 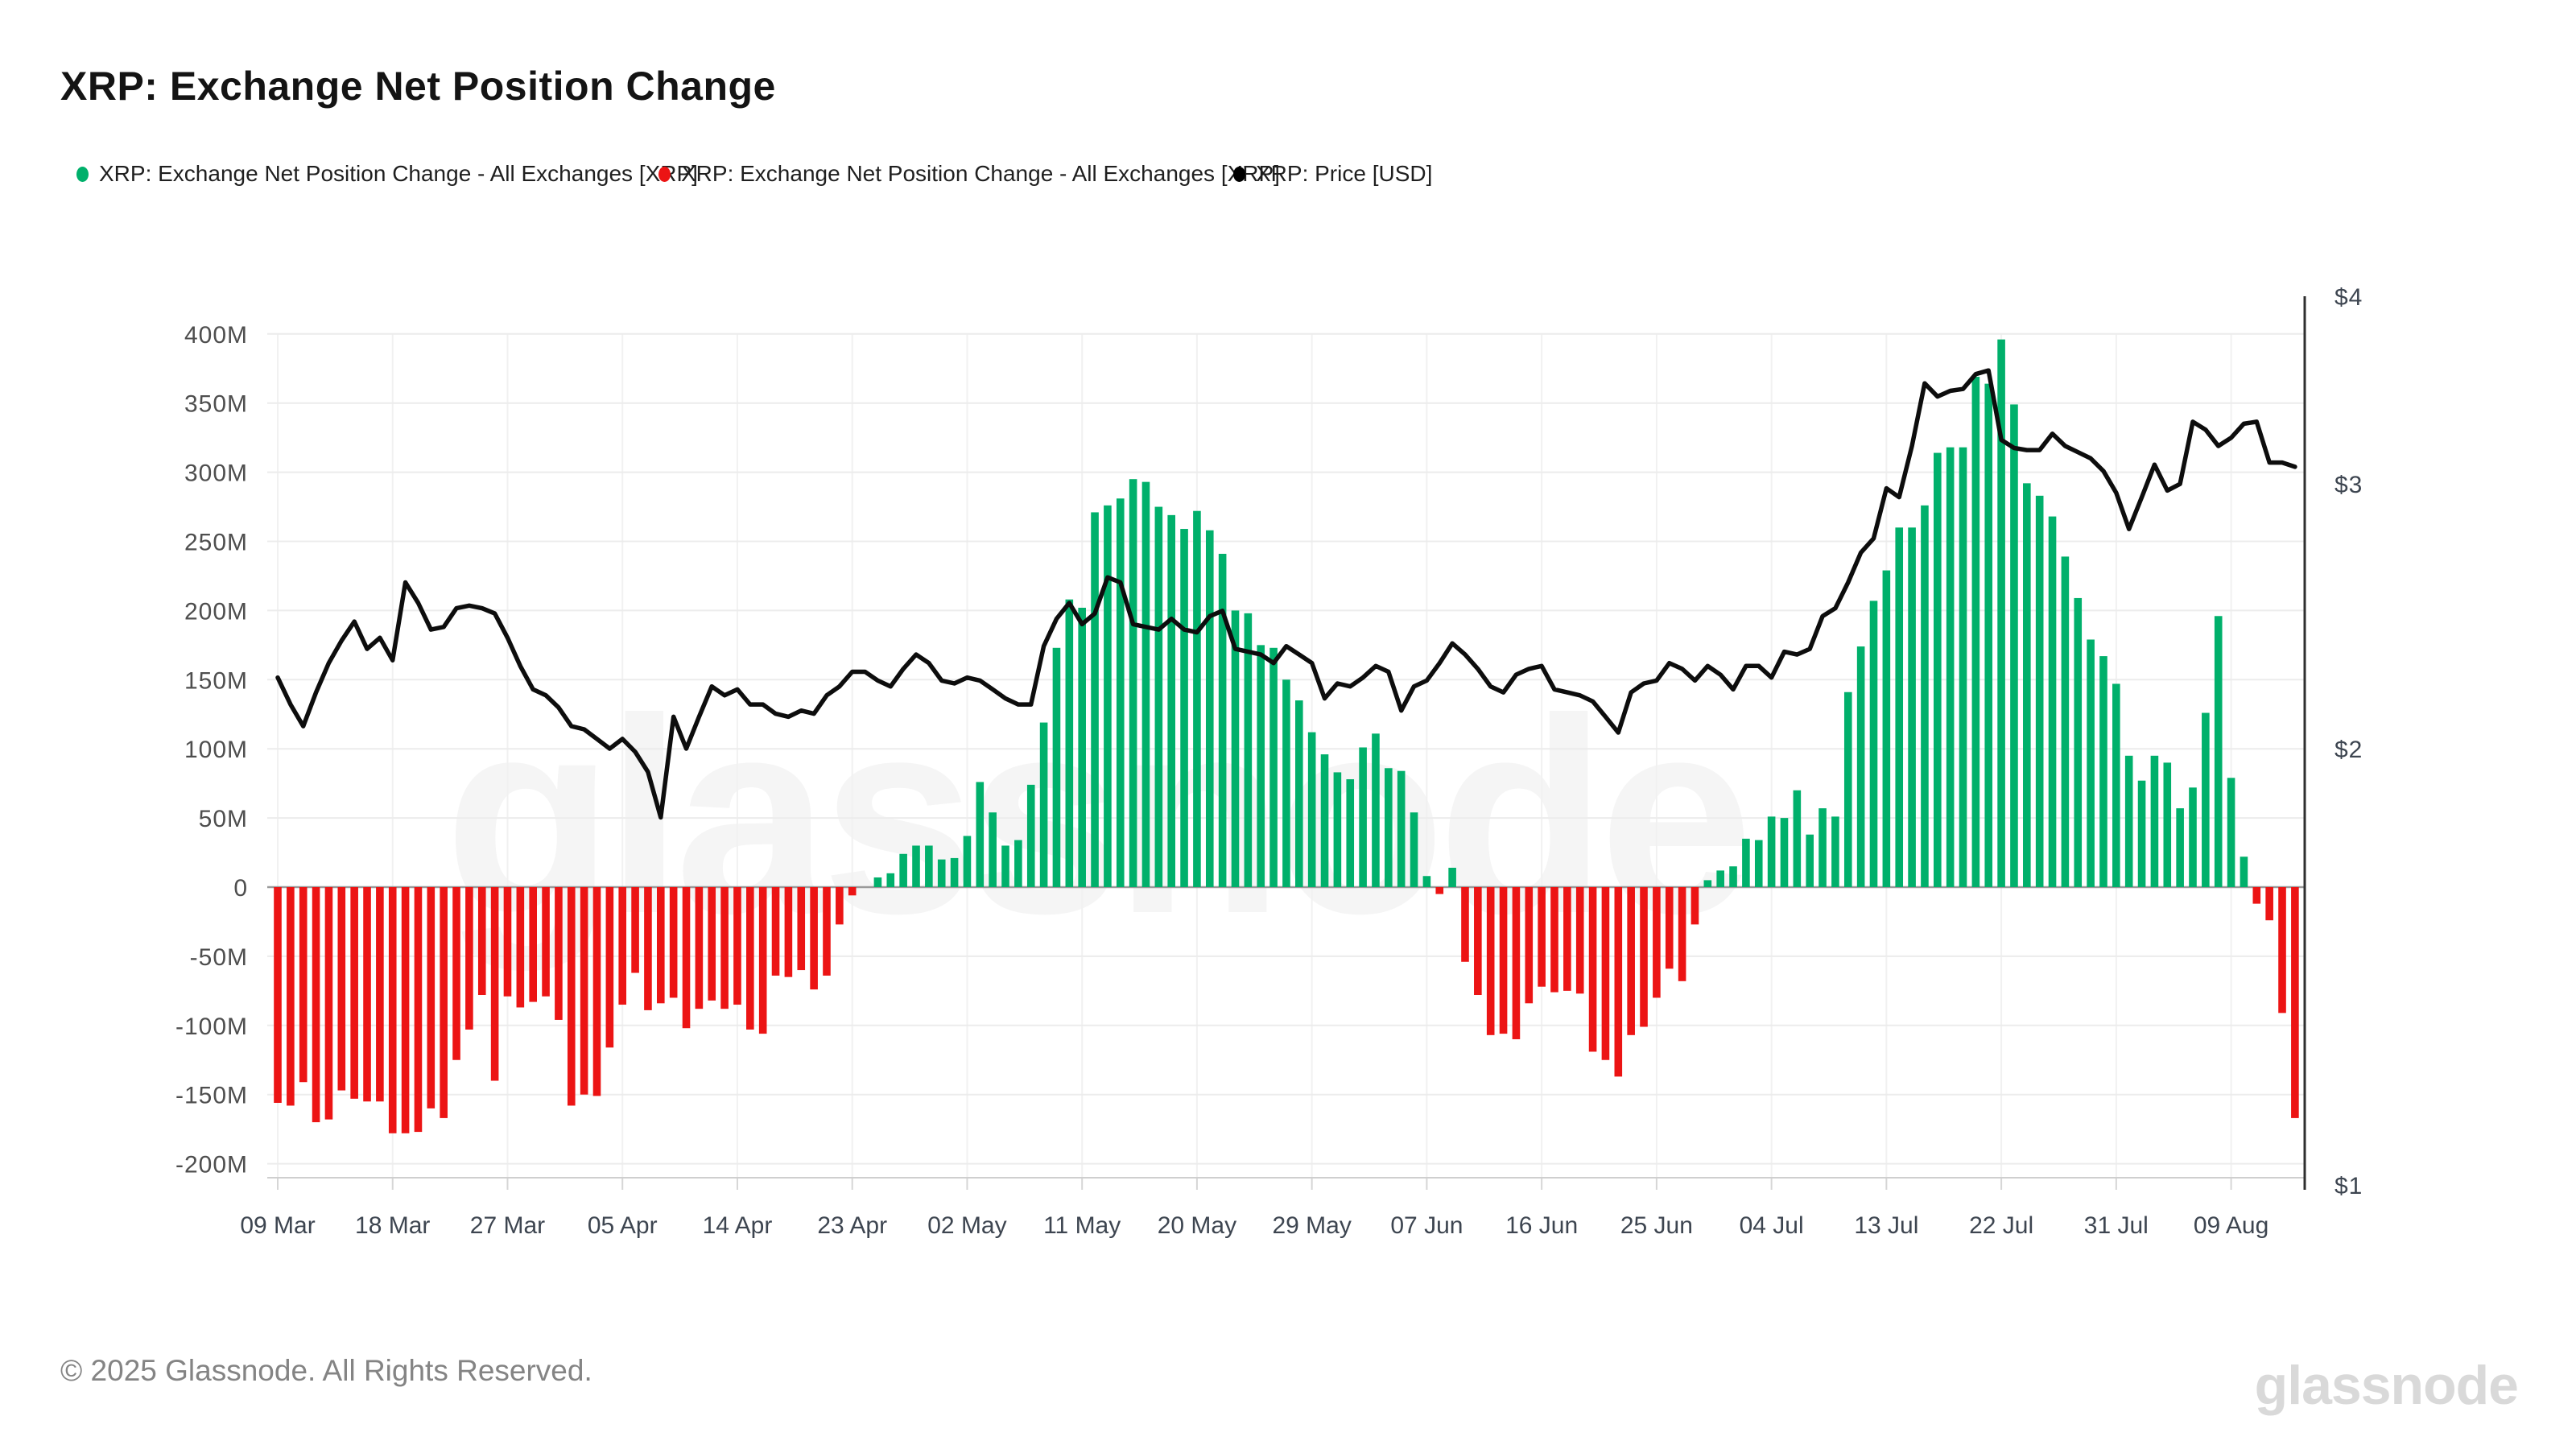 I want to click on y-axis-tick-label: -150M, so click(x=211, y=1096).